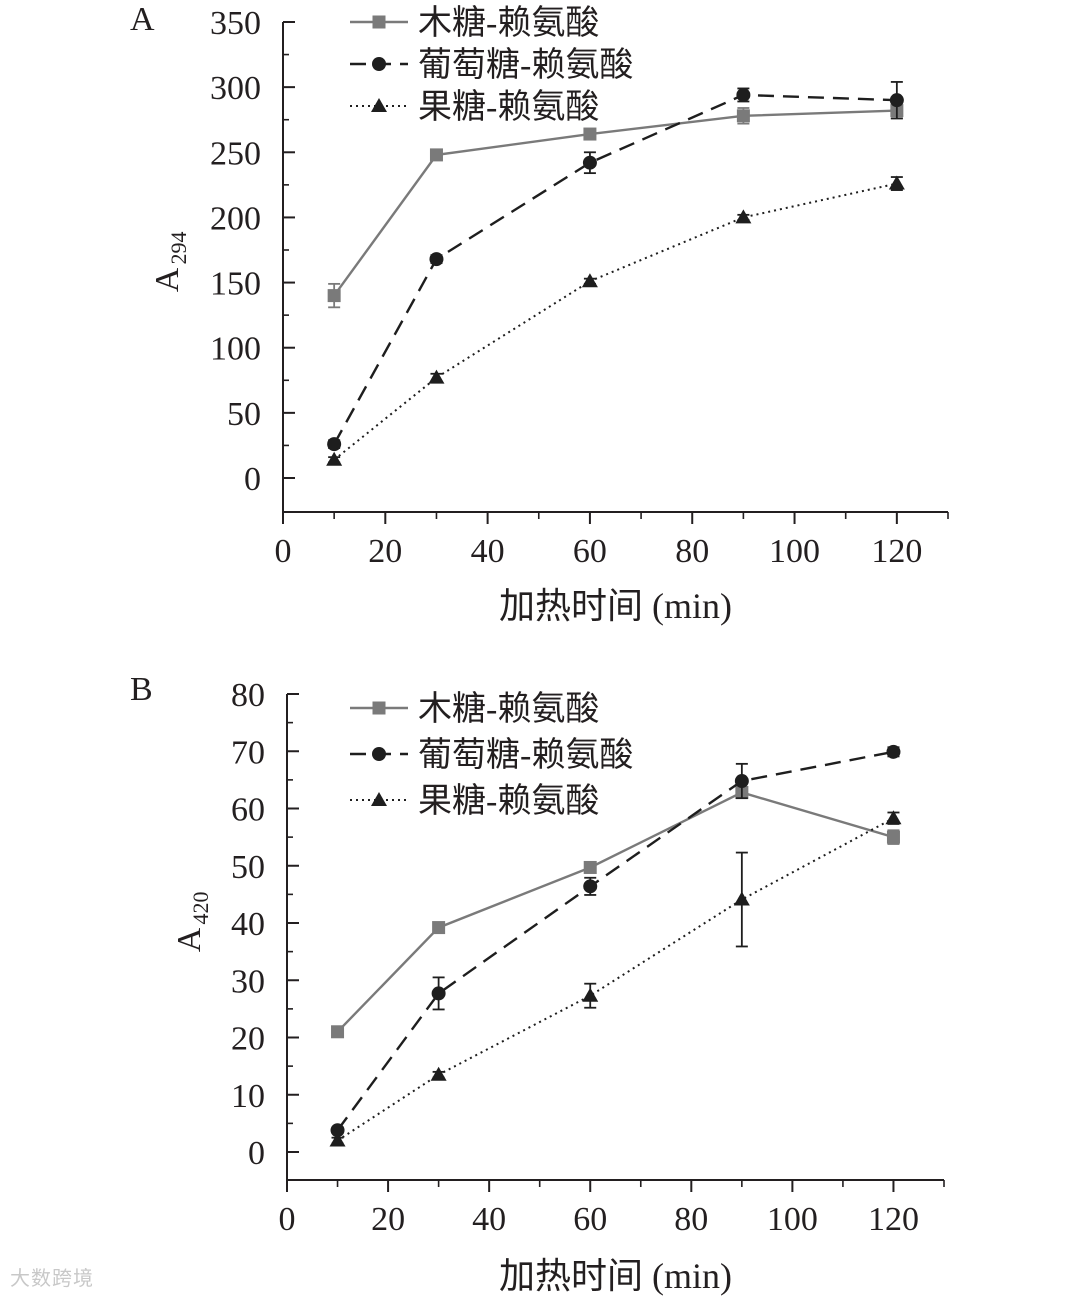 The image size is (1080, 1299). I want to click on y-tick-label: 40, so click(248, 924).